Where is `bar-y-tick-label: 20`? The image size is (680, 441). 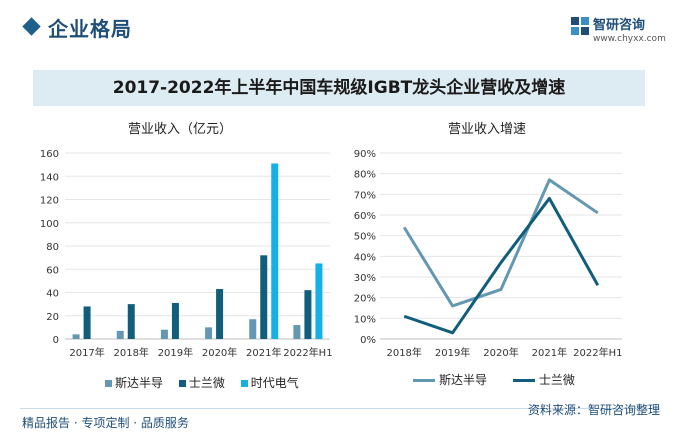
bar-y-tick-label: 20 is located at coordinates (52, 317).